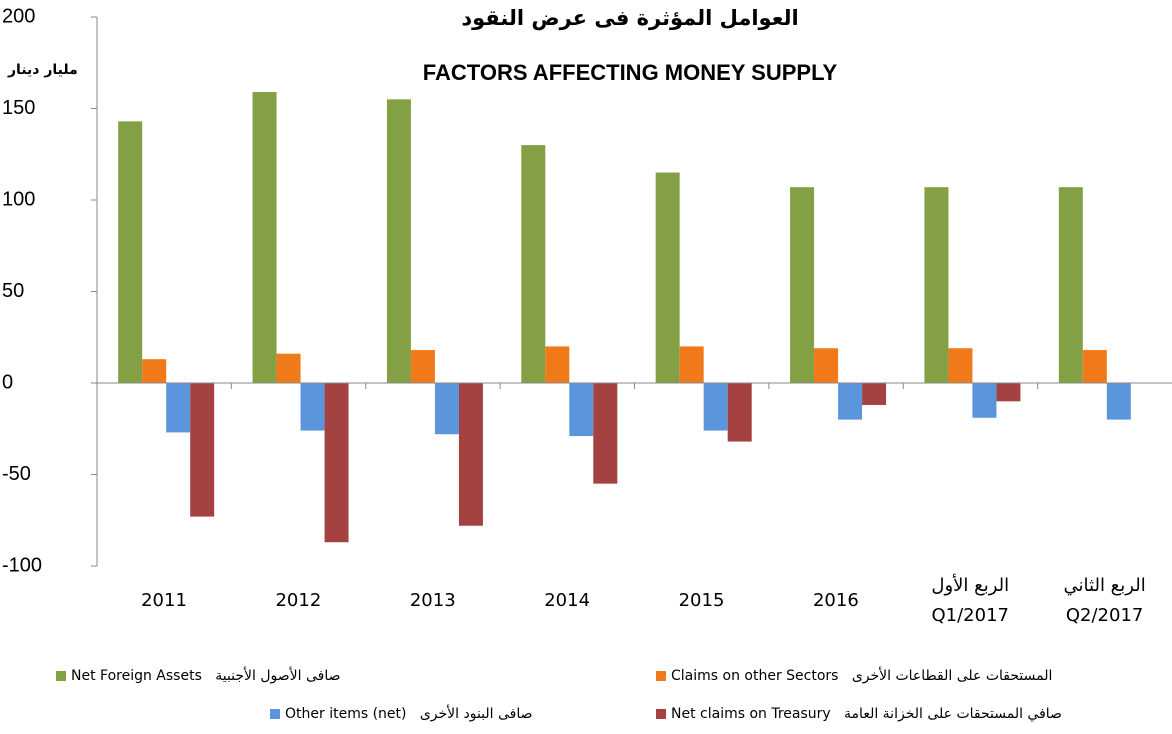  I want to click on x-tick-label: 2014, so click(567, 600).